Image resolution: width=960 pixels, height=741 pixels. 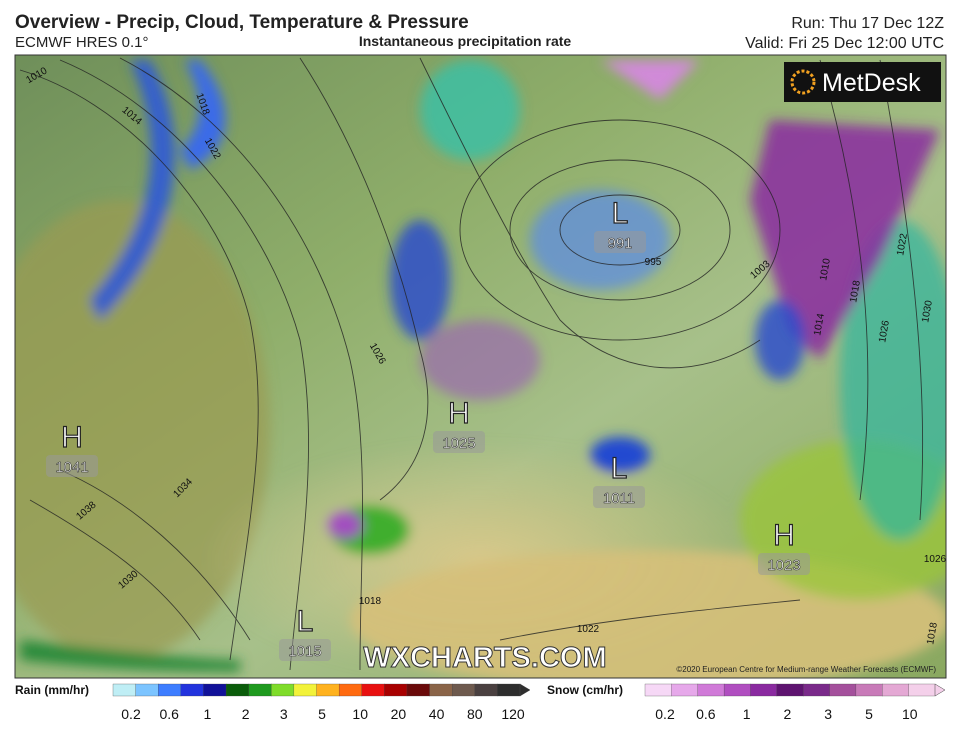 What do you see at coordinates (484, 658) in the screenshot?
I see `watermark: WXCHARTS.COM` at bounding box center [484, 658].